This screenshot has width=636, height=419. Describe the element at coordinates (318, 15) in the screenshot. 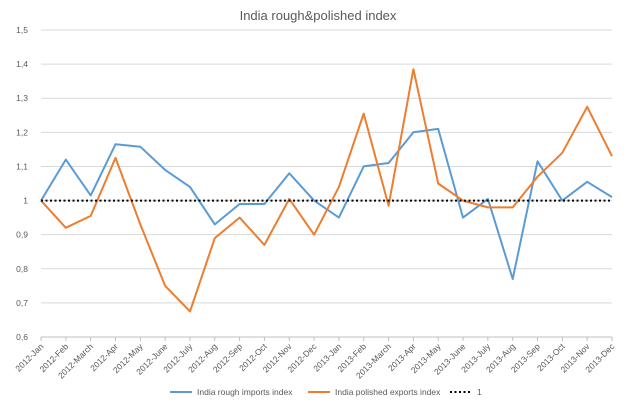

I see `chart-title: India rough&polished index` at that location.